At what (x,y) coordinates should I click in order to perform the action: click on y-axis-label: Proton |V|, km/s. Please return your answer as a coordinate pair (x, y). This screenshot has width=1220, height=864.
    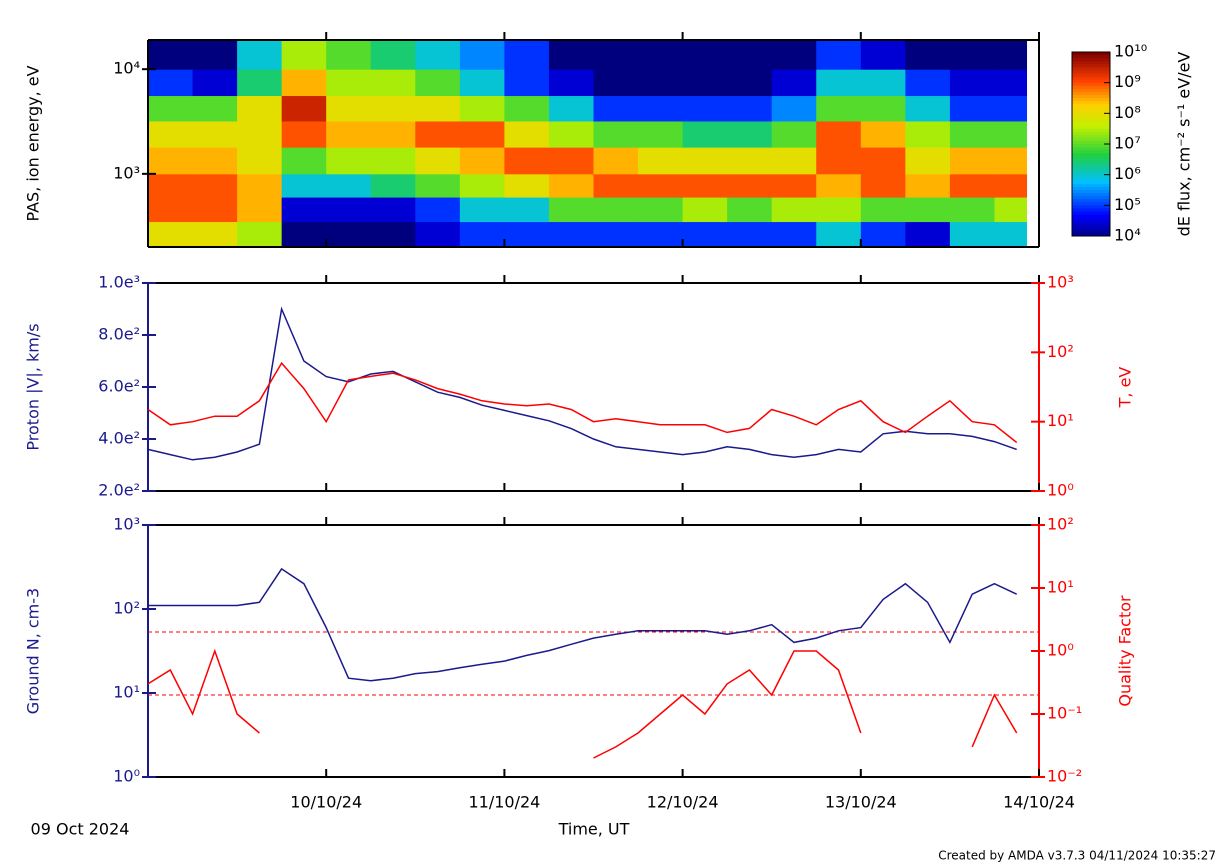
    Looking at the image, I should click on (33, 386).